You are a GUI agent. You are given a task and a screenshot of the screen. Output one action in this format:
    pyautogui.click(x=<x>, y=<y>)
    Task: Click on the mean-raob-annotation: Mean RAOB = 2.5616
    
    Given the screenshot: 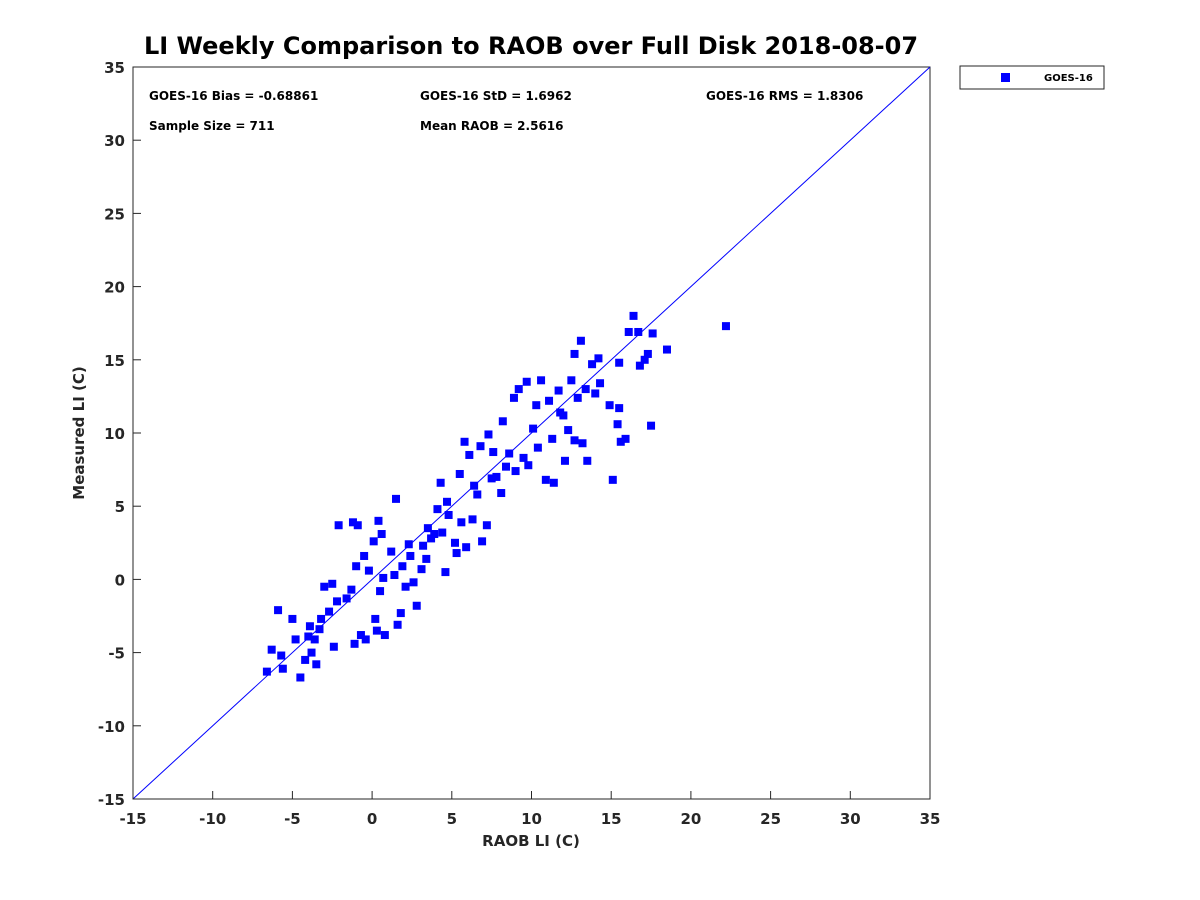 What is the action you would take?
    pyautogui.click(x=492, y=126)
    